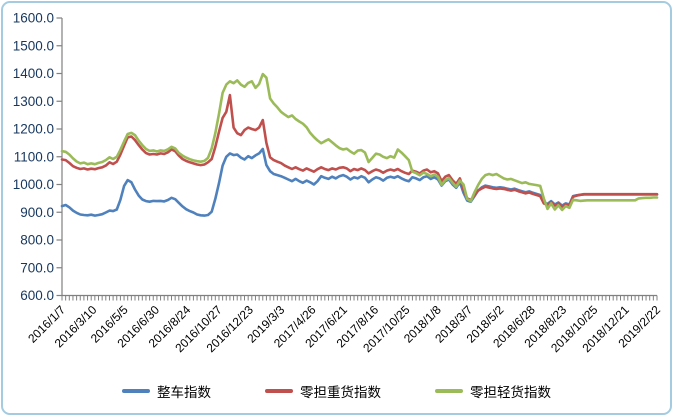  Describe the element at coordinates (340, 392) in the screenshot. I see `legend-label-ltl-heavy-index: 零担重货指数` at that location.